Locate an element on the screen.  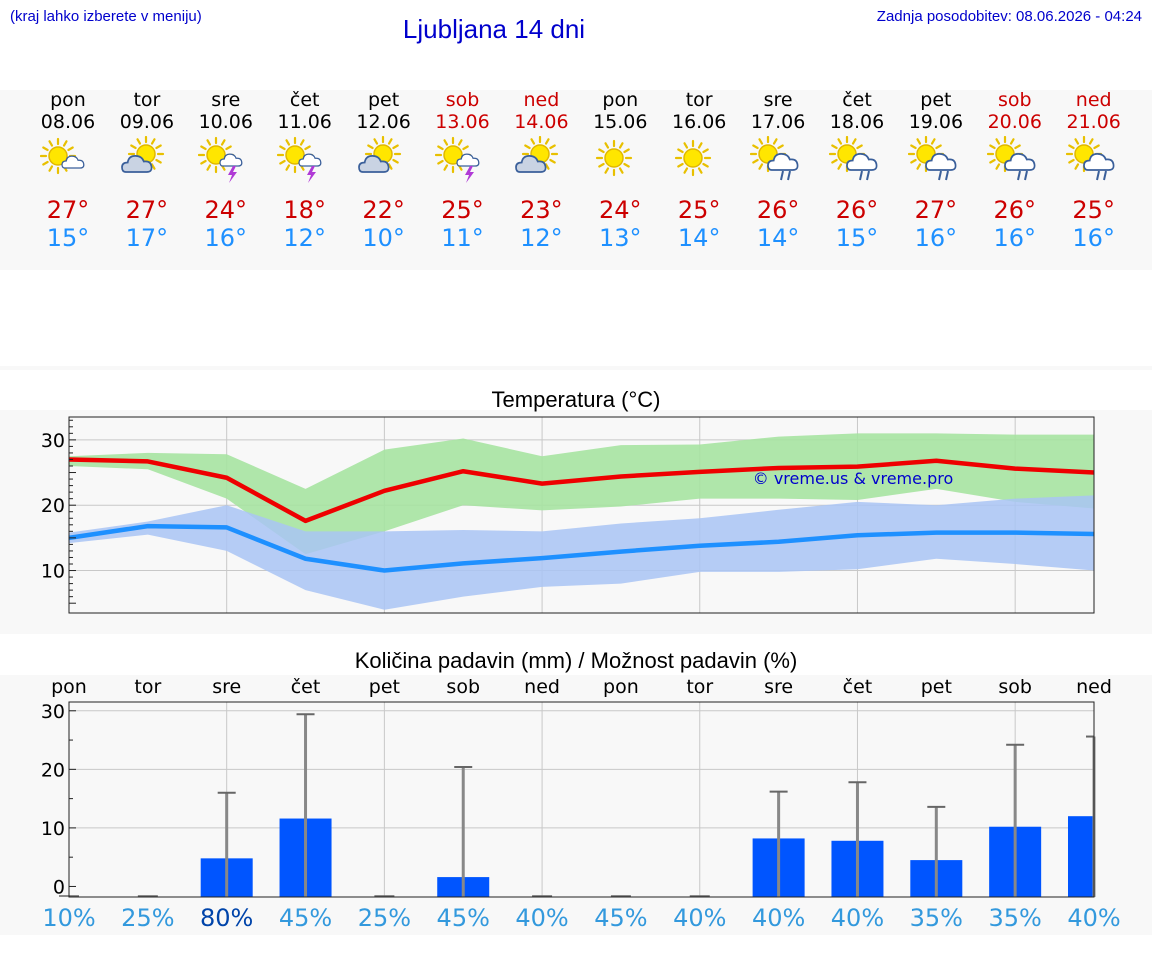
day-date: 19.06 is located at coordinates (936, 122).